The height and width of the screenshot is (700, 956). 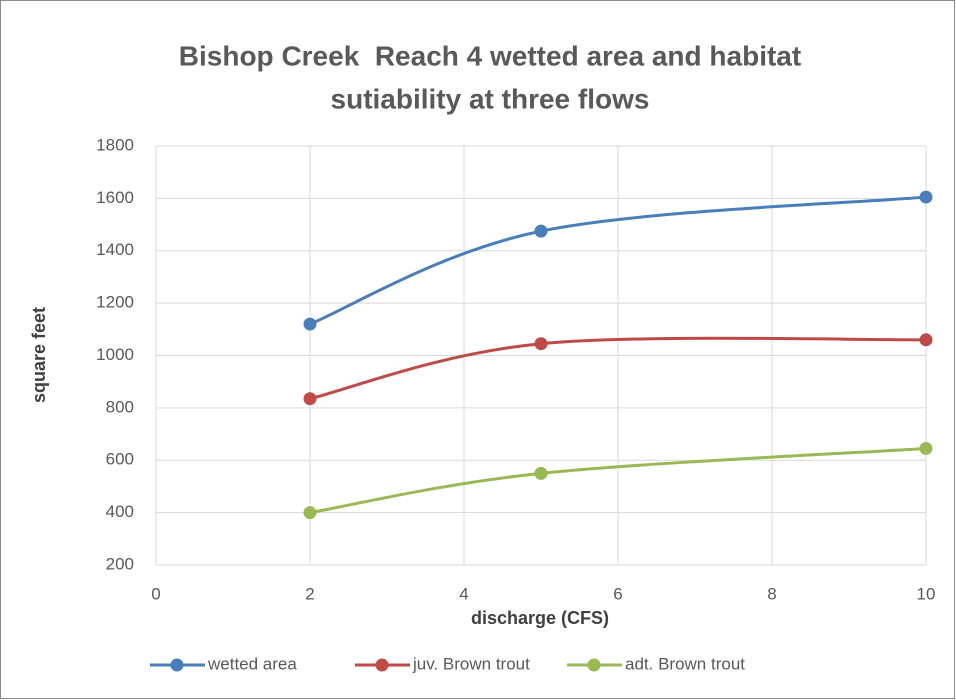 What do you see at coordinates (39, 355) in the screenshot?
I see `y-axis-label: square feet` at bounding box center [39, 355].